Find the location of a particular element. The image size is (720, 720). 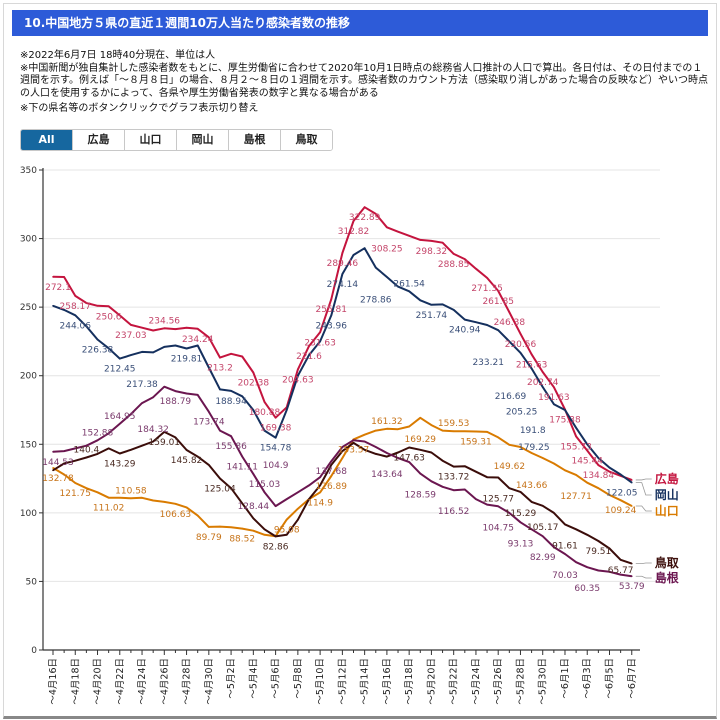

y-tick-label: 0 is located at coordinates (34, 651).